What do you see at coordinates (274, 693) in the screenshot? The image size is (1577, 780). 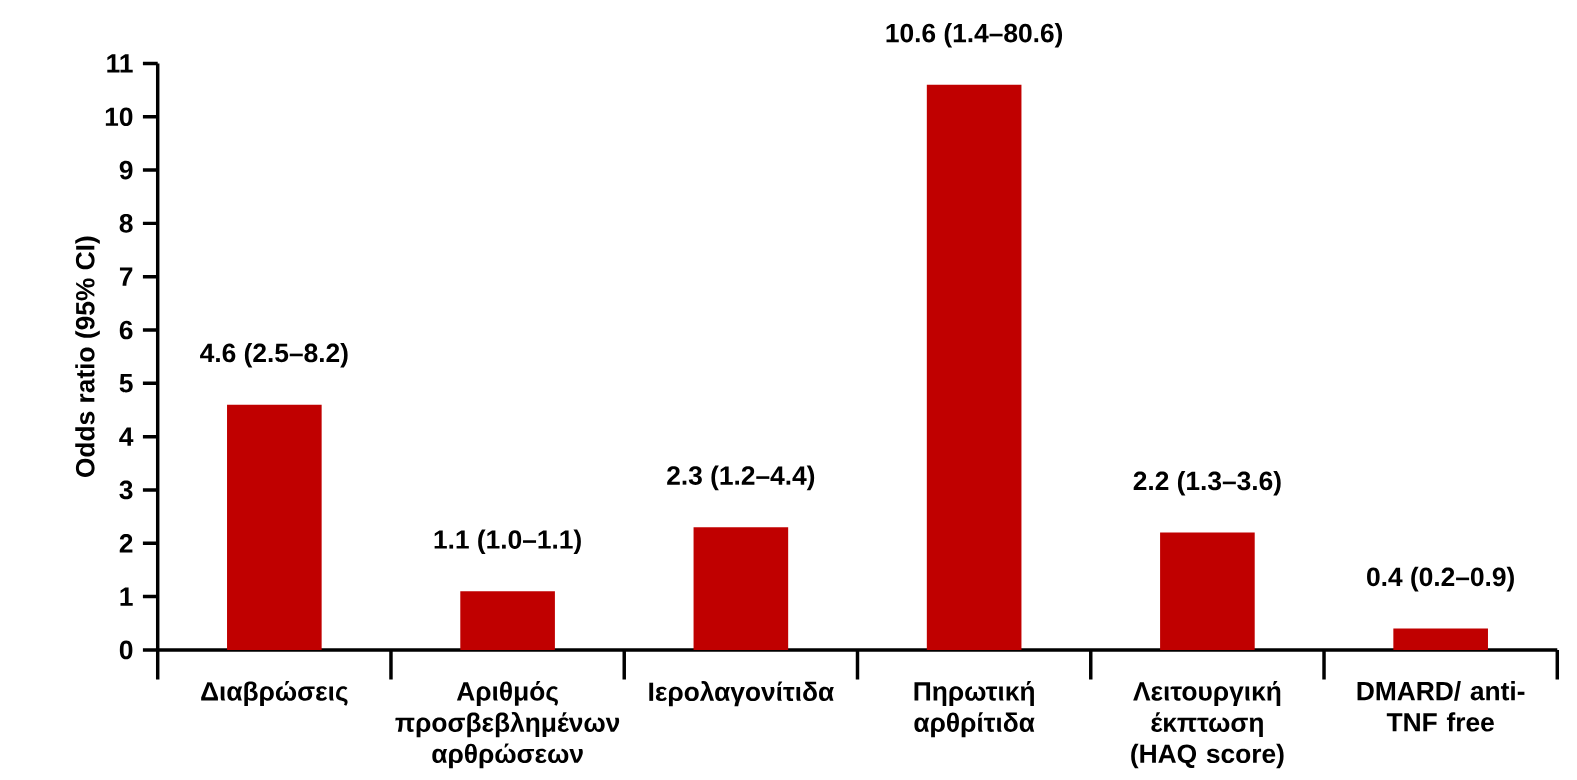 I see `x-tick-label: Διαβρώσεις` at bounding box center [274, 693].